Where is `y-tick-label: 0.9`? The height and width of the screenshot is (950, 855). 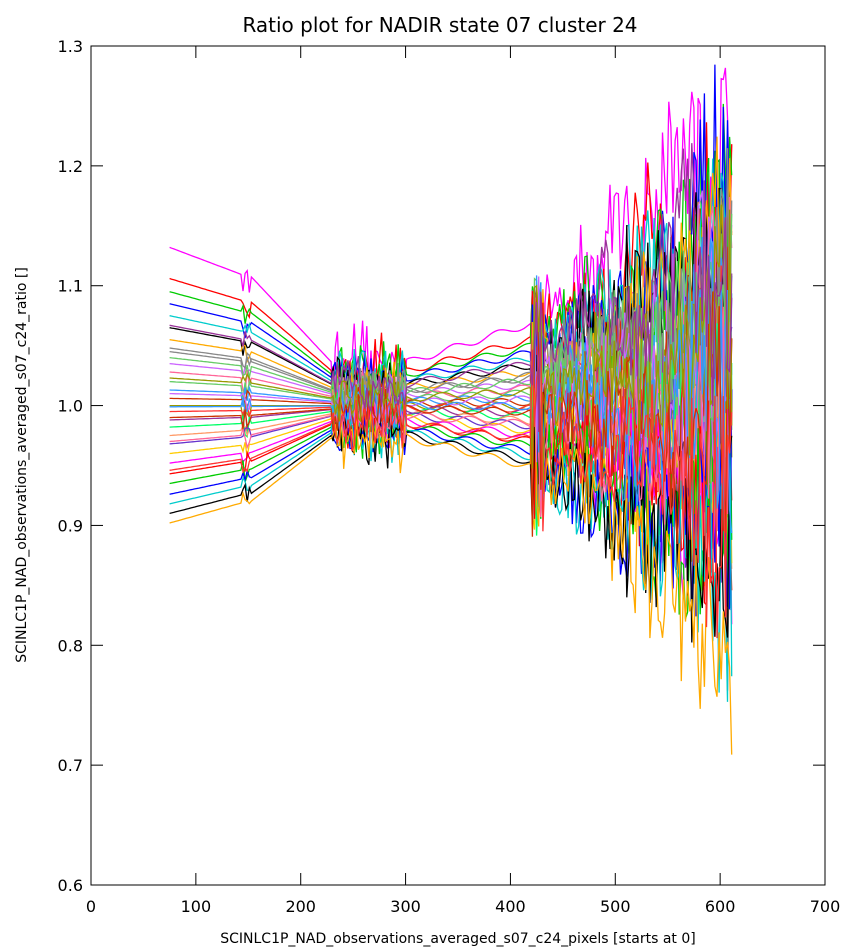 y-tick-label: 0.9 is located at coordinates (70, 525).